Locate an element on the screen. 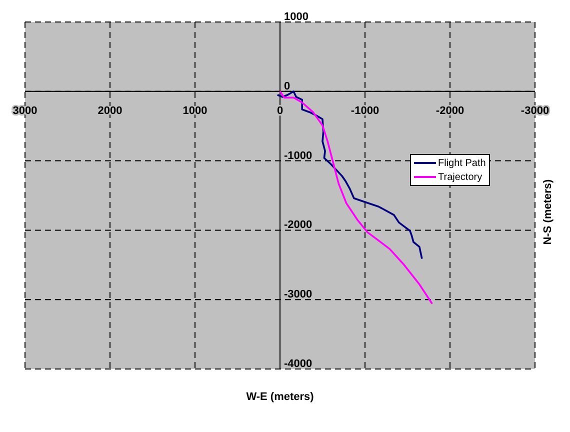 The image size is (570, 432). y-axis-title: N-S (meters) is located at coordinates (548, 211).